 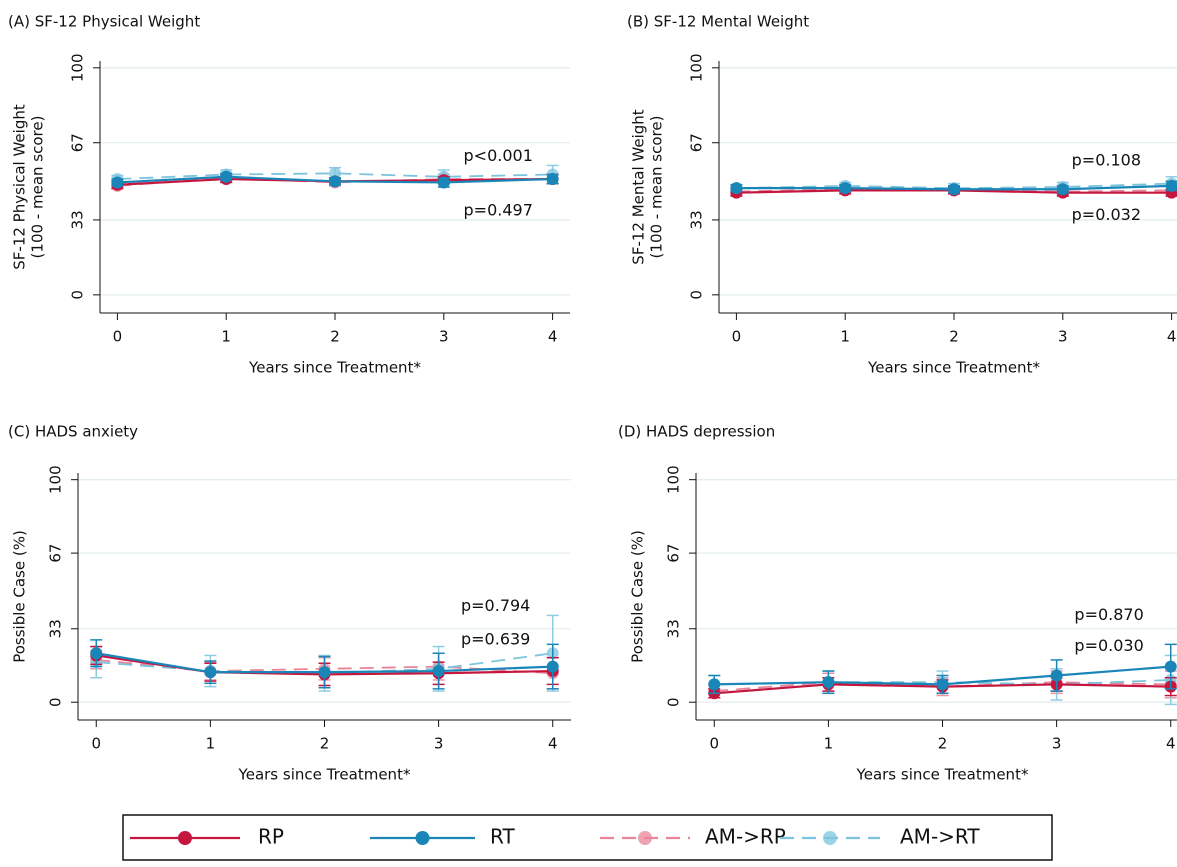 I want to click on annotation: p=0.639, so click(x=495, y=638).